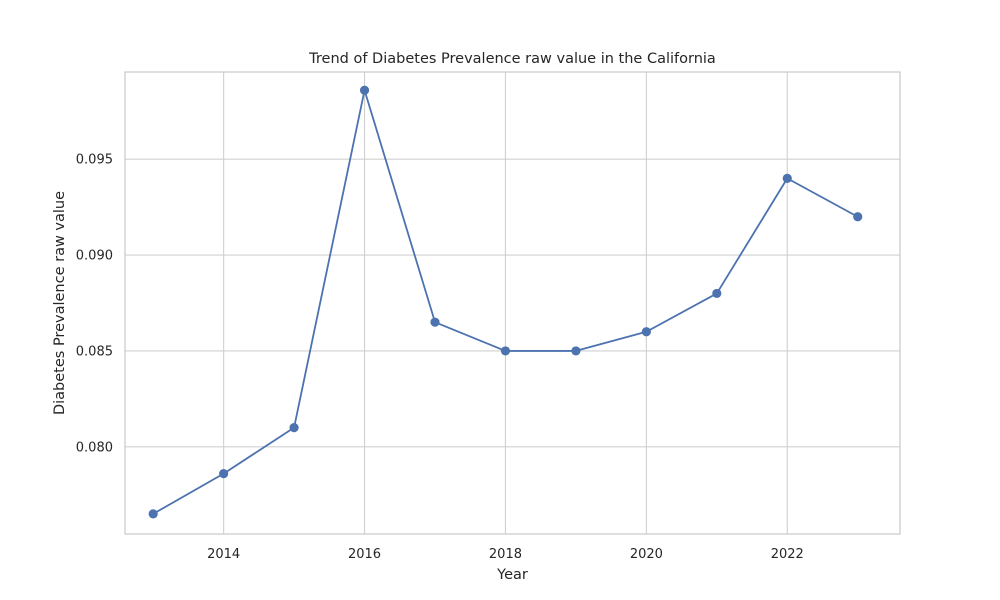 Image resolution: width=1000 pixels, height=600 pixels. Describe the element at coordinates (646, 554) in the screenshot. I see `x-tick-label: 2020` at that location.